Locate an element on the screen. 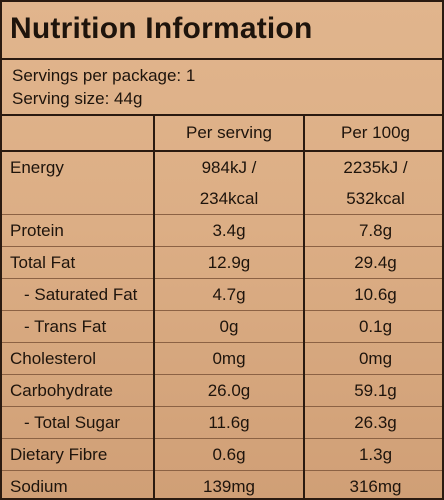  table-row-protein: Protein 3.4g 7.8g is located at coordinates (222, 230).